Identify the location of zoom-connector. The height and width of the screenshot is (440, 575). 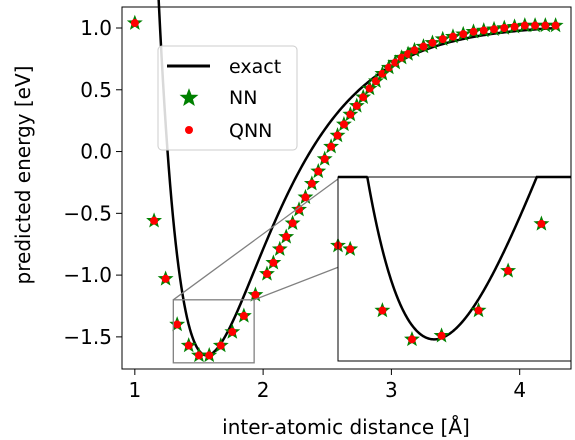
(255, 239).